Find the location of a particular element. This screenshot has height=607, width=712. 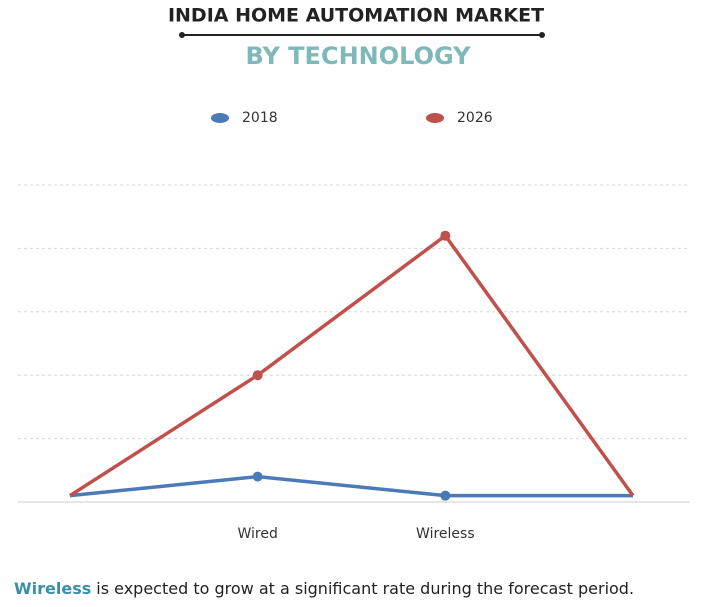

footnote-highlight: Wireless is located at coordinates (52, 588).